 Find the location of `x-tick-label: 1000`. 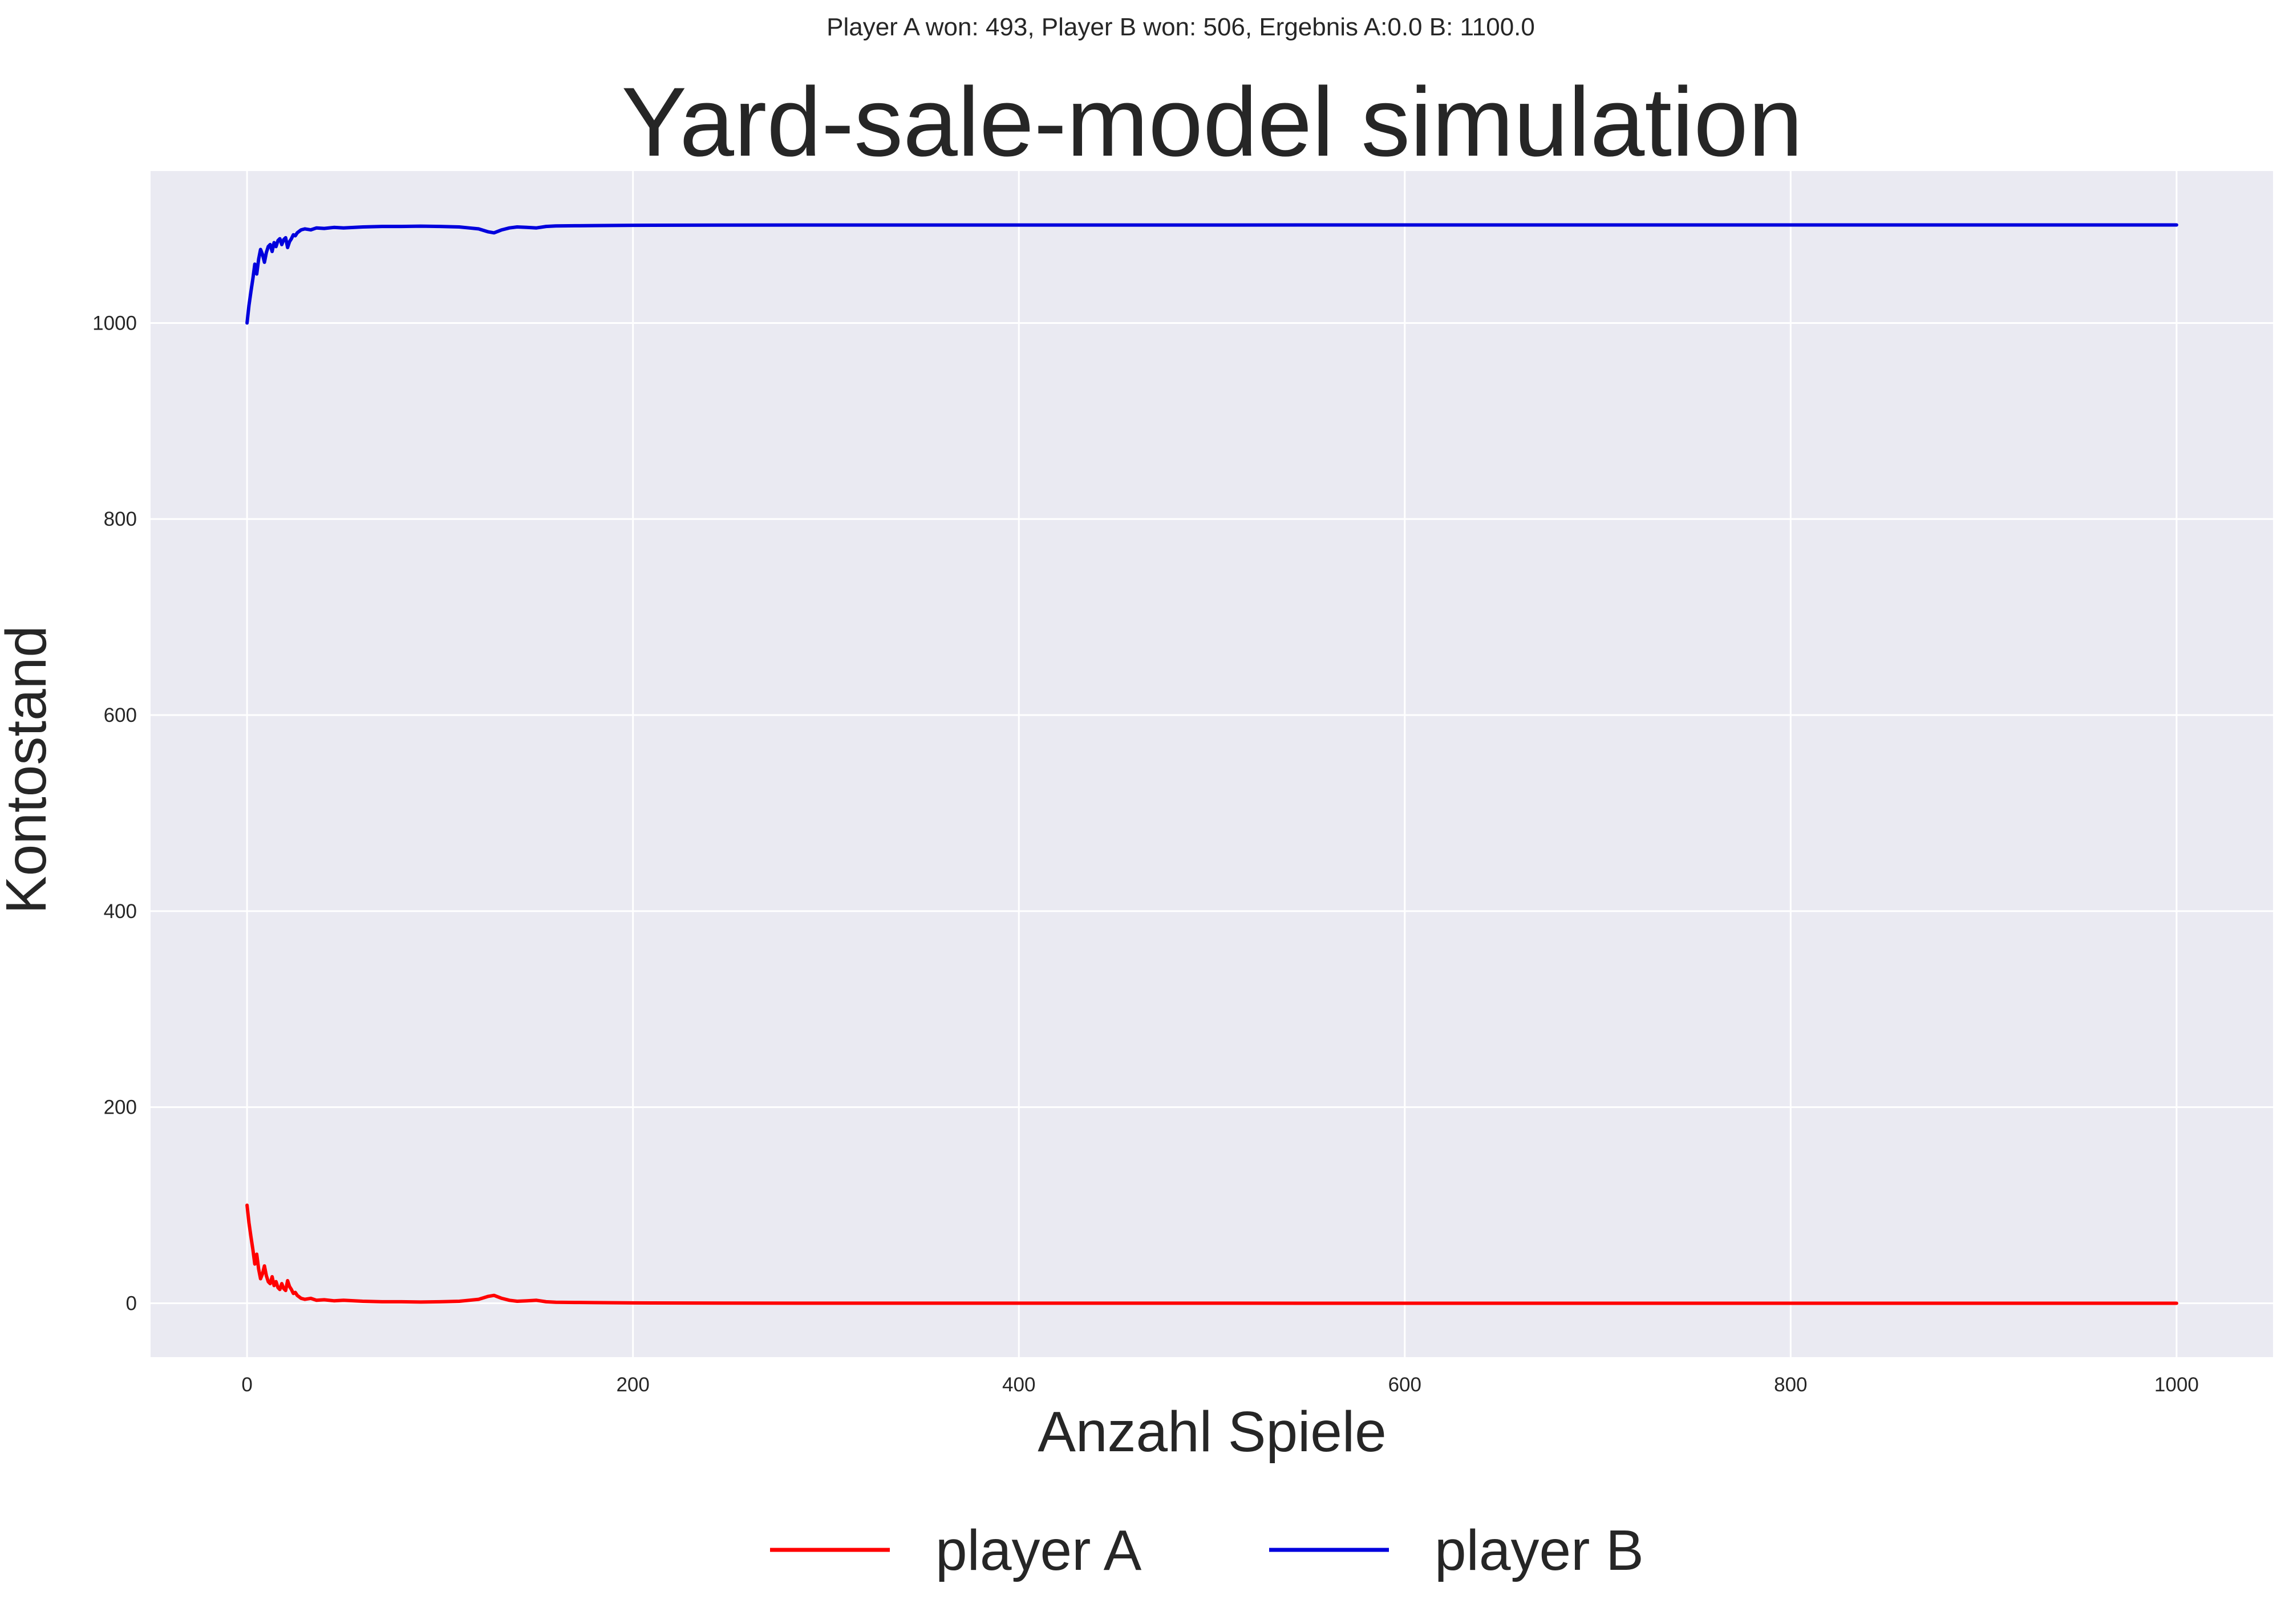

x-tick-label: 1000 is located at coordinates (2176, 1385).